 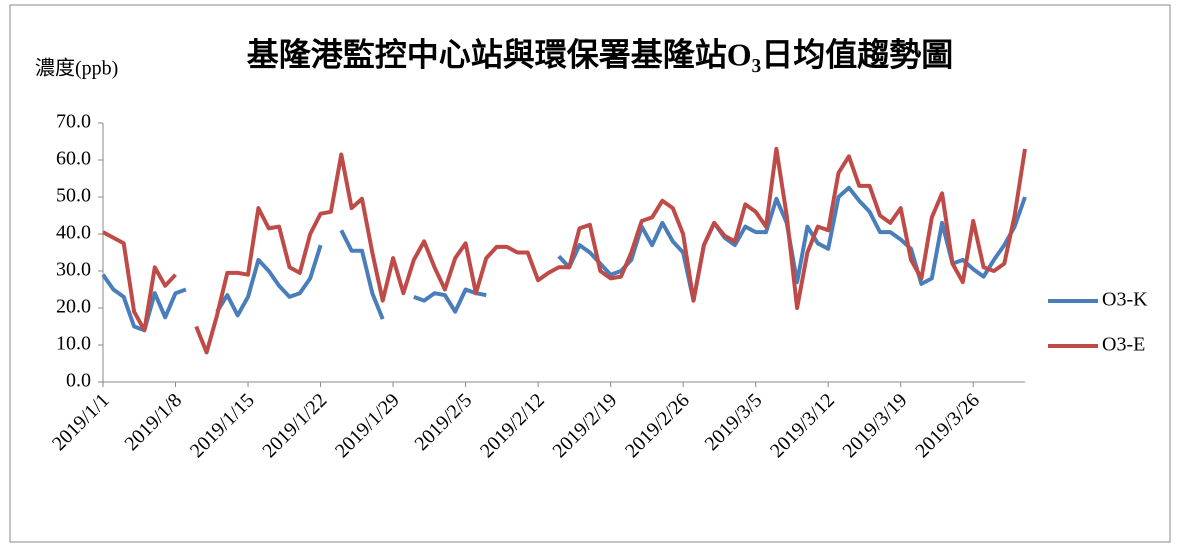 What do you see at coordinates (73, 122) in the screenshot?
I see `y-tick-label: 70.0` at bounding box center [73, 122].